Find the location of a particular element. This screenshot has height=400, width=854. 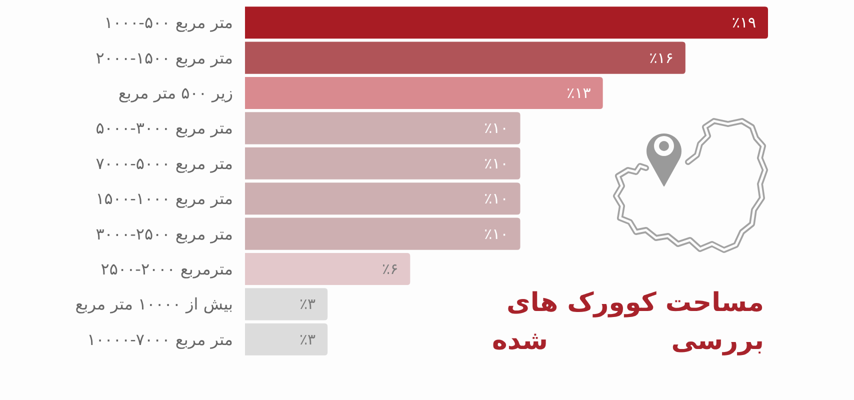

y-tick-label: ۱۵۰۰-۱۰۰۰ متر مربع is located at coordinates (164, 198).